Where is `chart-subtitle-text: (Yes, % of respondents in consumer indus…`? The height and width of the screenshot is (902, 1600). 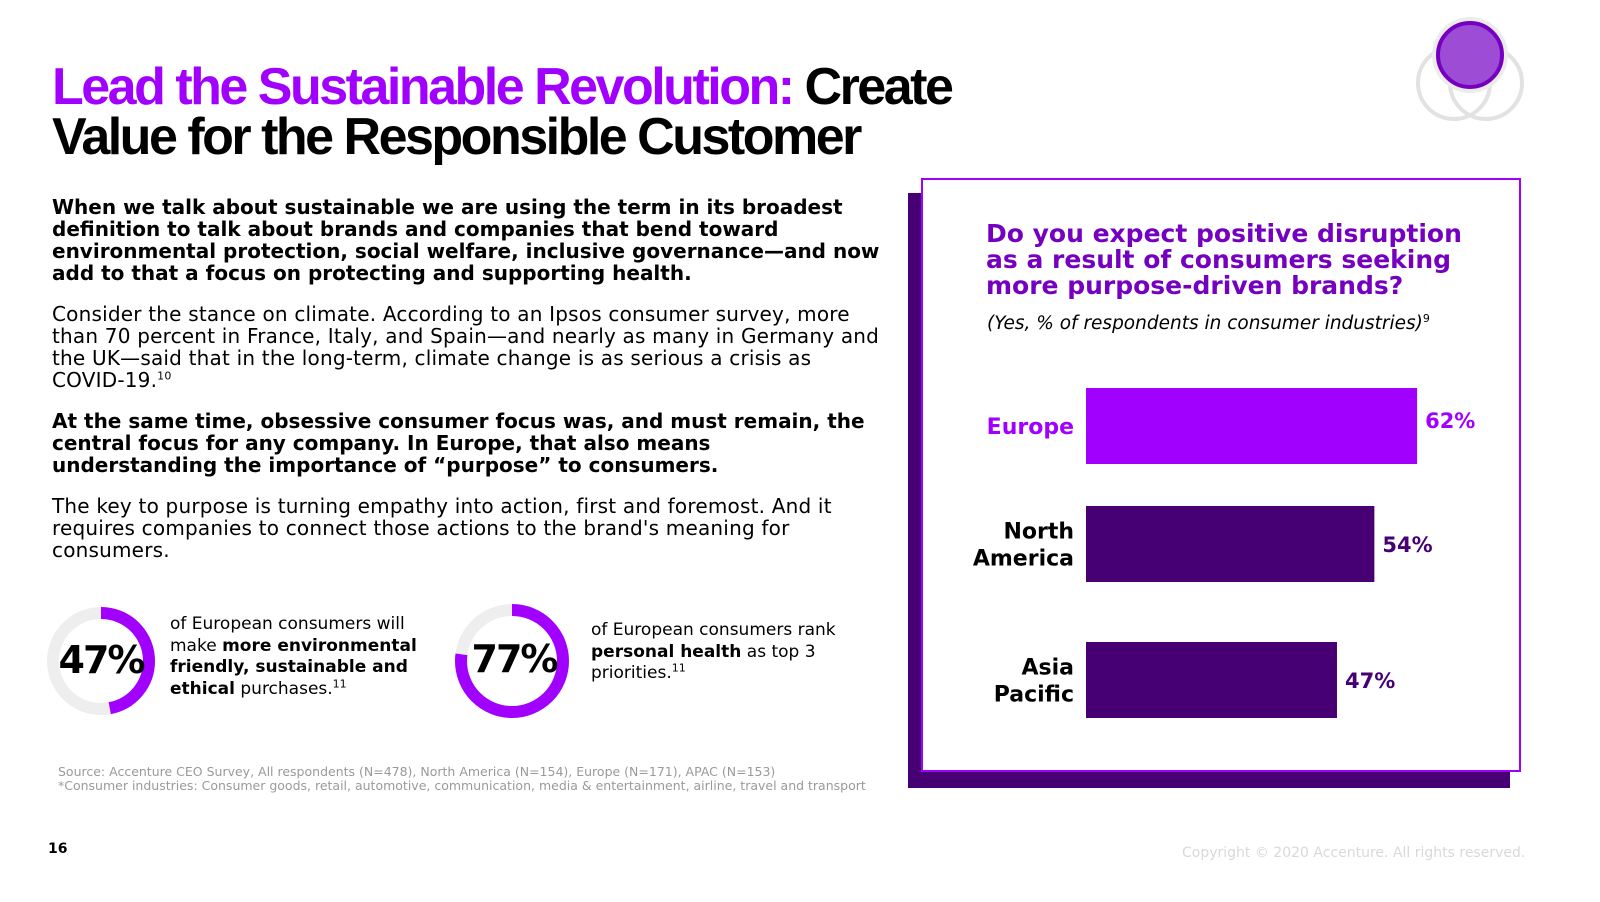 chart-subtitle-text: (Yes, % of respondents in consumer indus… is located at coordinates (1205, 323).